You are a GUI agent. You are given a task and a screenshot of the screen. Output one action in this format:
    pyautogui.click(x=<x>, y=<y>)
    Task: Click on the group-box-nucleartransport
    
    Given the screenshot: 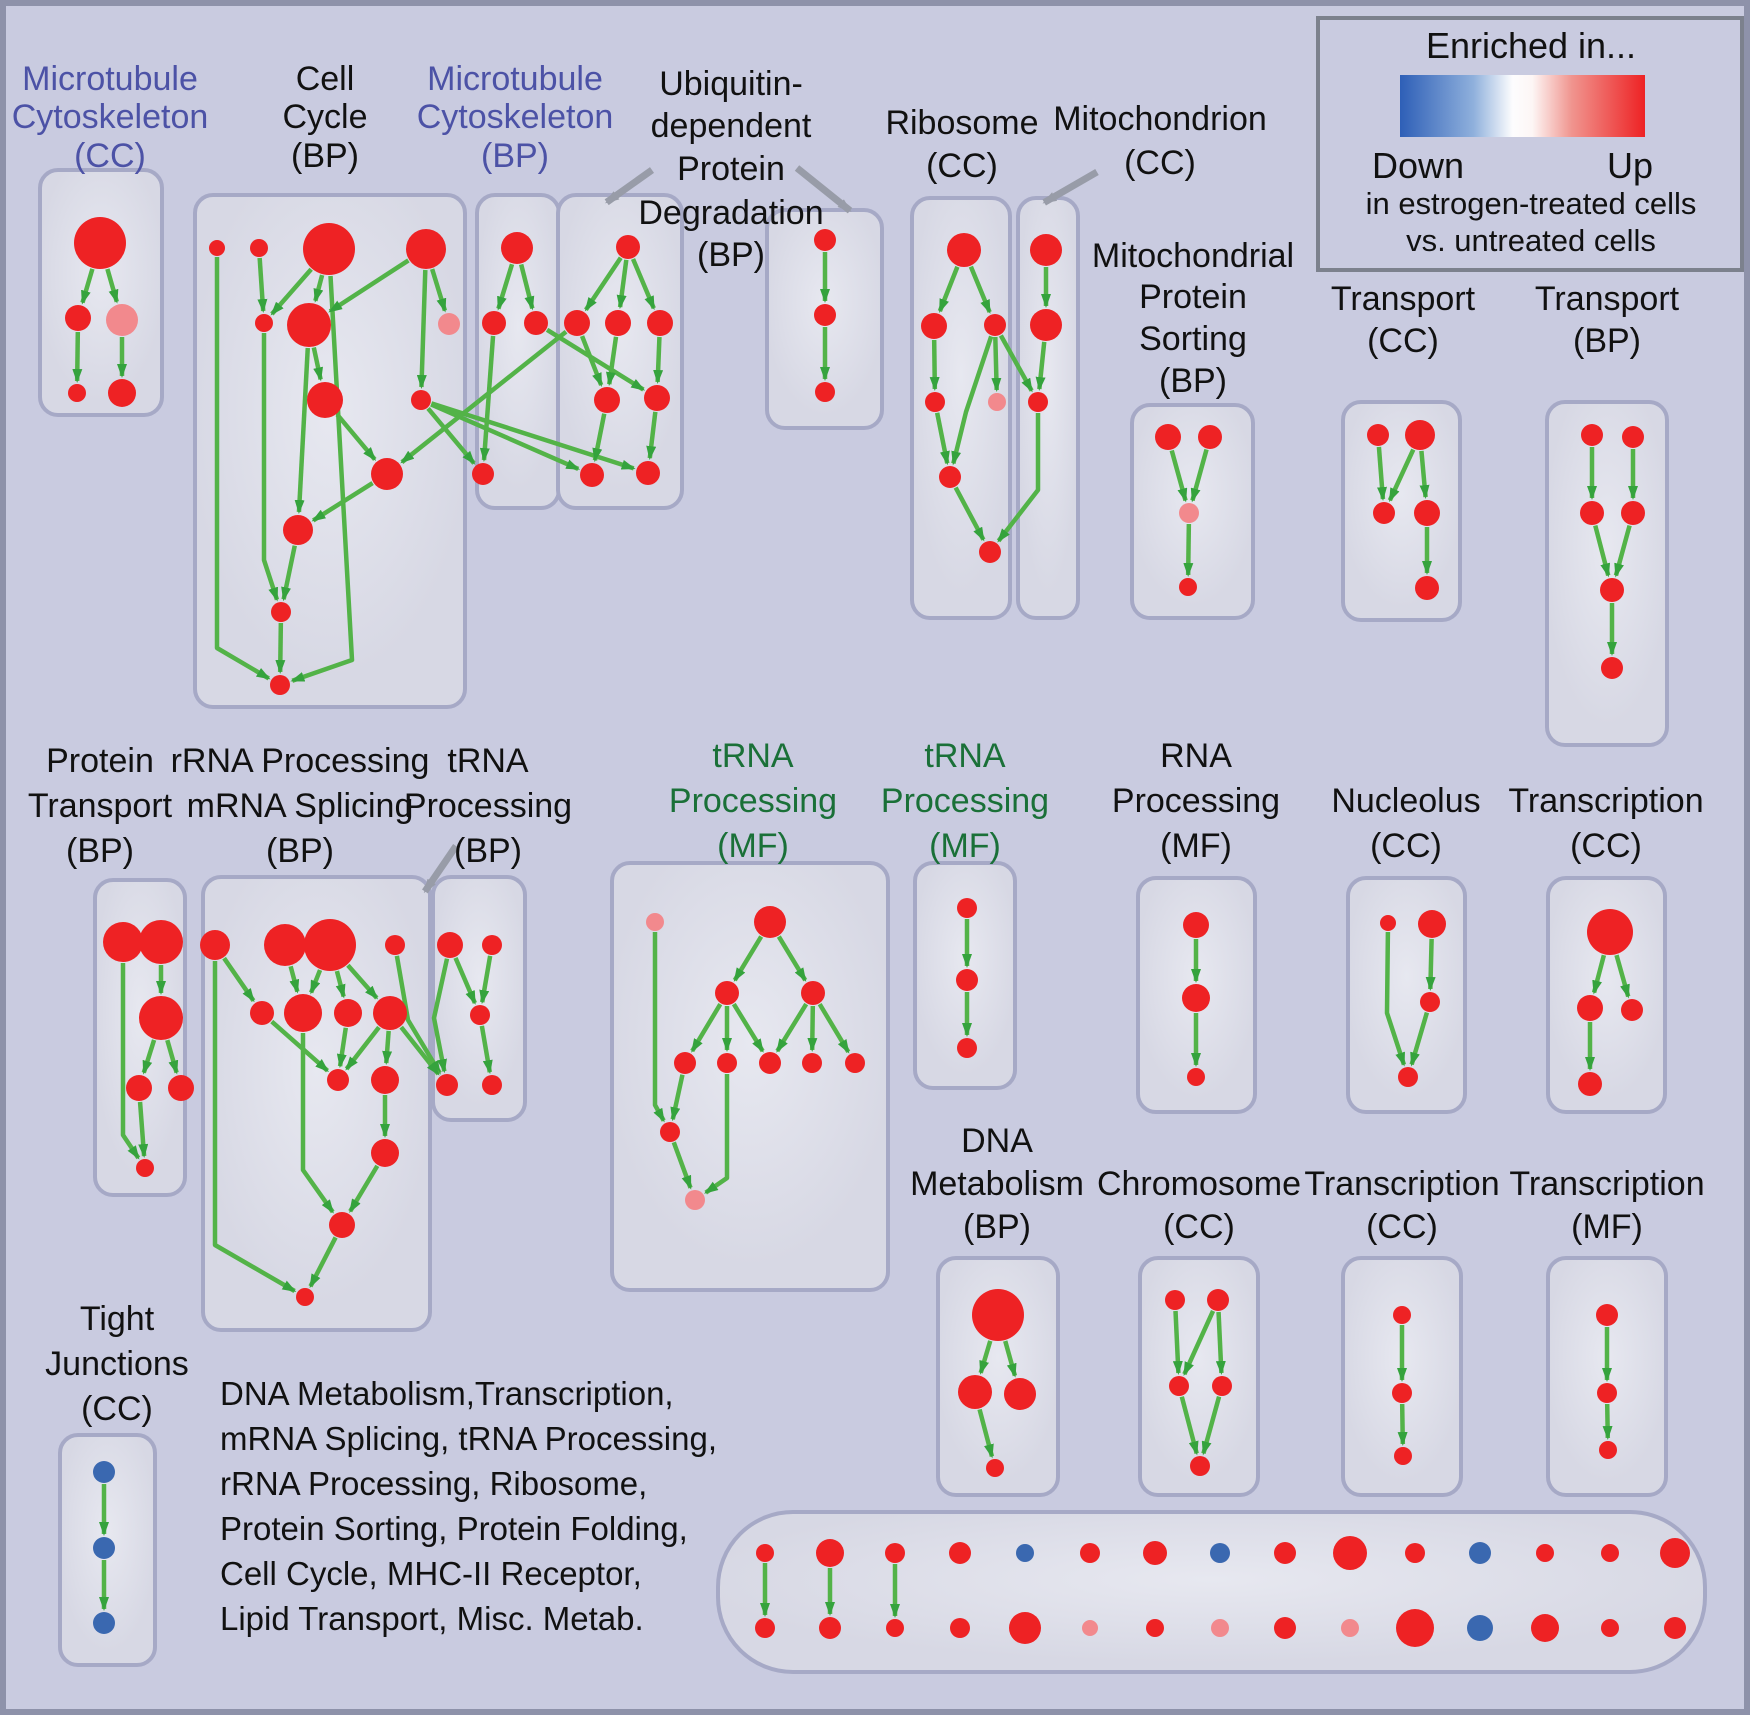 What is the action you would take?
    pyautogui.click(x=1401, y=511)
    